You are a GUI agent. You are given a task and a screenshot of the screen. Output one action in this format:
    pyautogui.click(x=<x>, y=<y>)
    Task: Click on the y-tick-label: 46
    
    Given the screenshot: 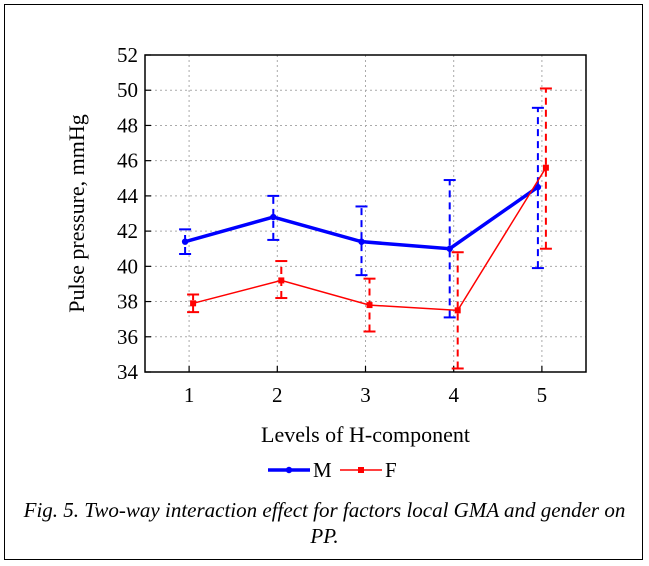 What is the action you would take?
    pyautogui.click(x=127, y=161)
    